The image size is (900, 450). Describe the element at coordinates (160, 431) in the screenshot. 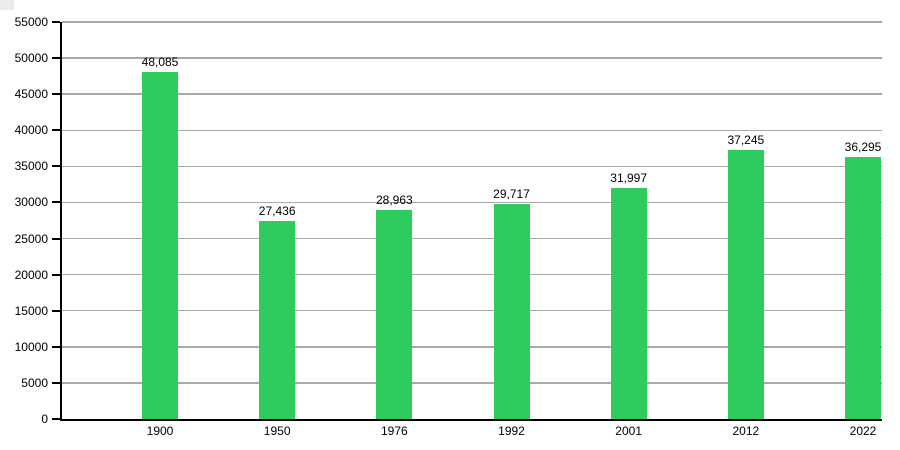

I see `x-axis-category-label: 1900` at that location.